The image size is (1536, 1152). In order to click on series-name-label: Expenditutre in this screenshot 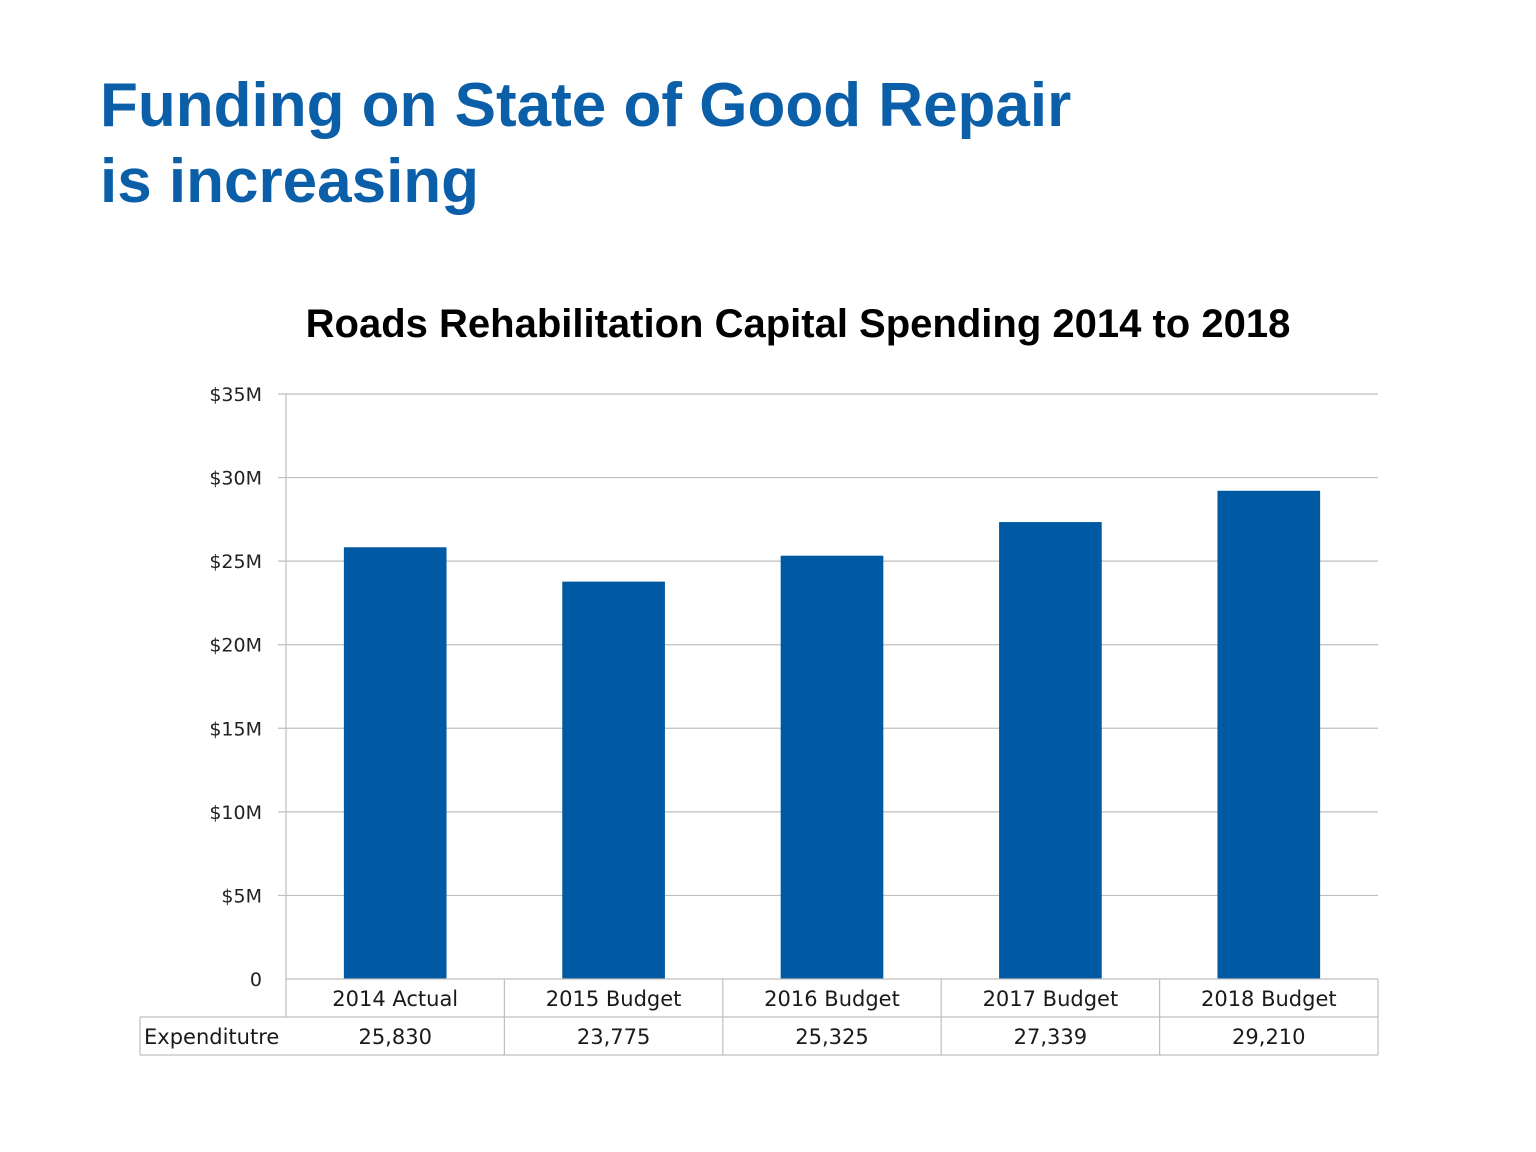, I will do `click(211, 1037)`.